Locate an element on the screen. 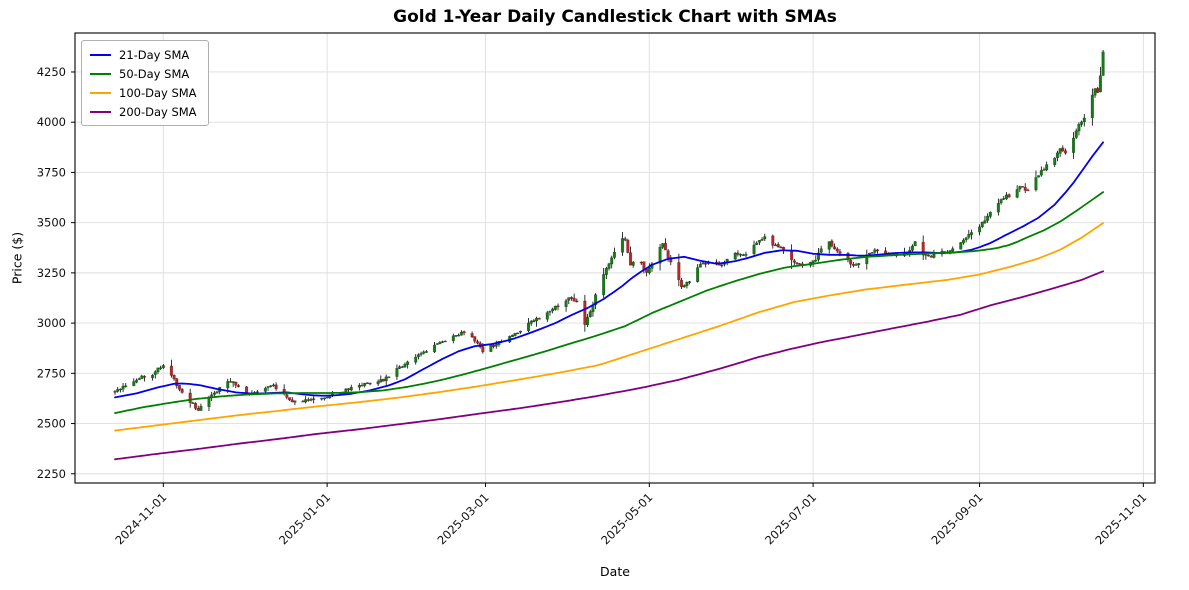  svg-text: 3500 is located at coordinates (51, 223).